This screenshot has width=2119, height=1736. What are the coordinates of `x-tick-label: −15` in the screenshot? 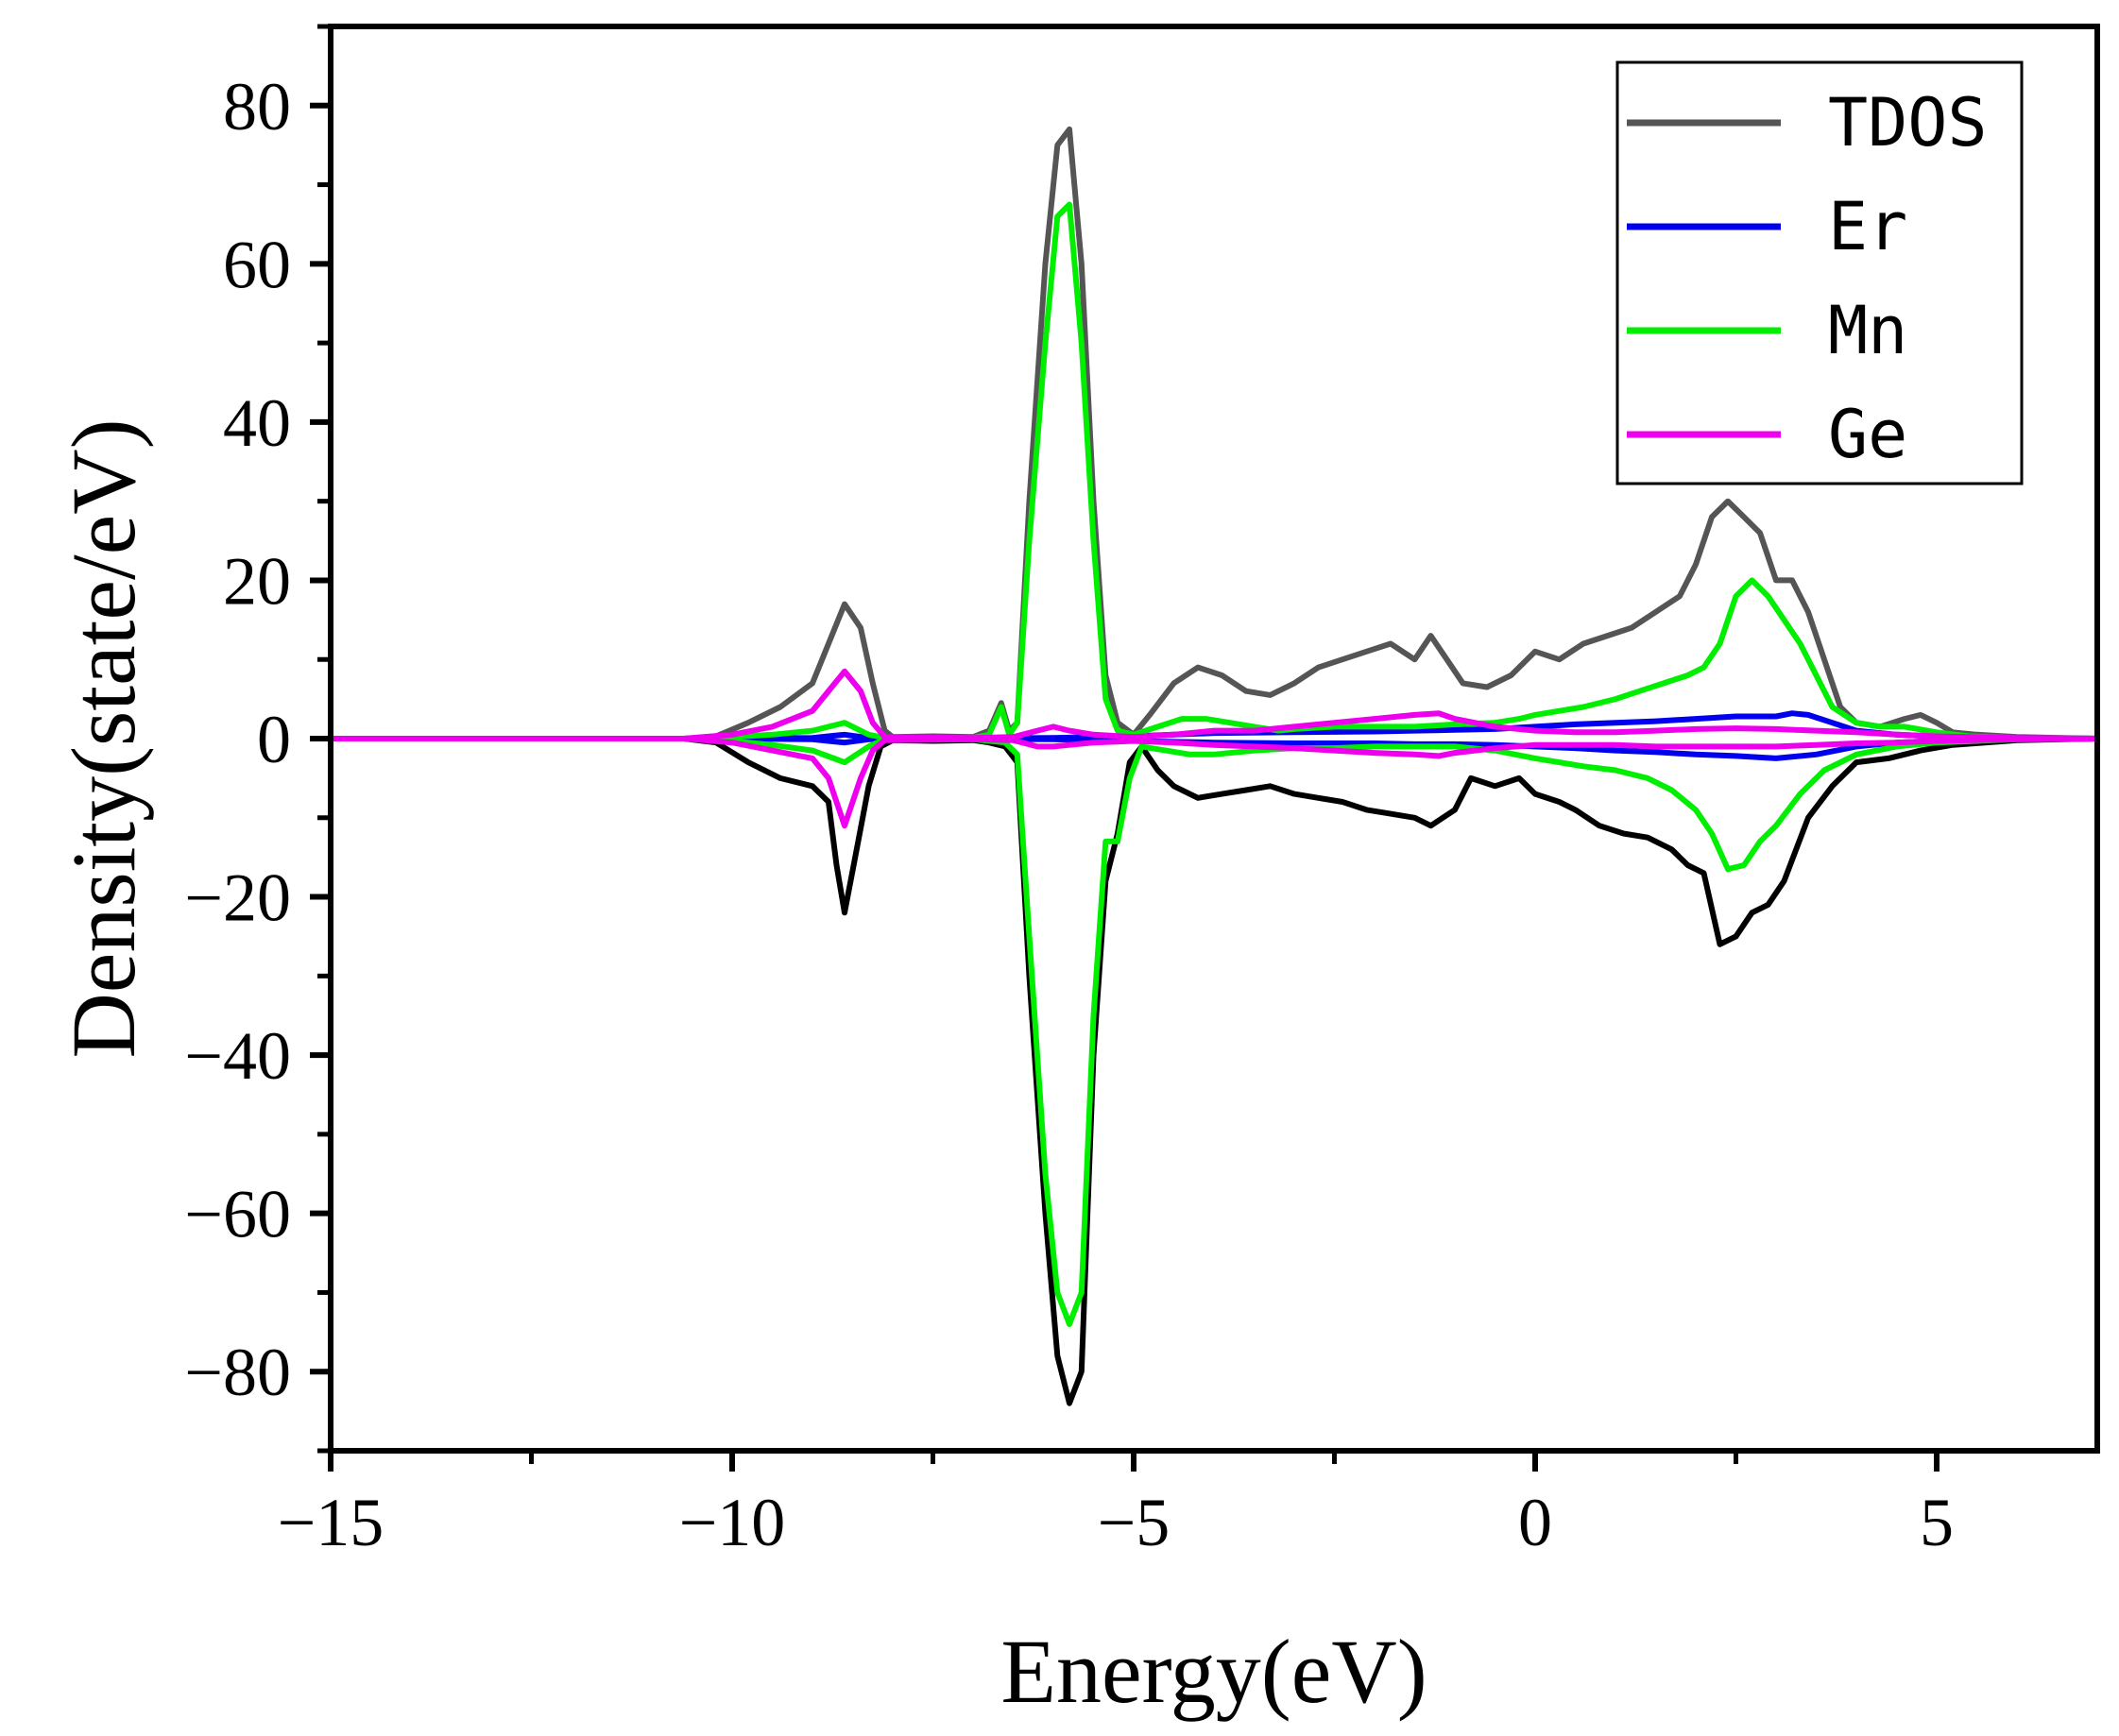 It's located at (331, 1522).